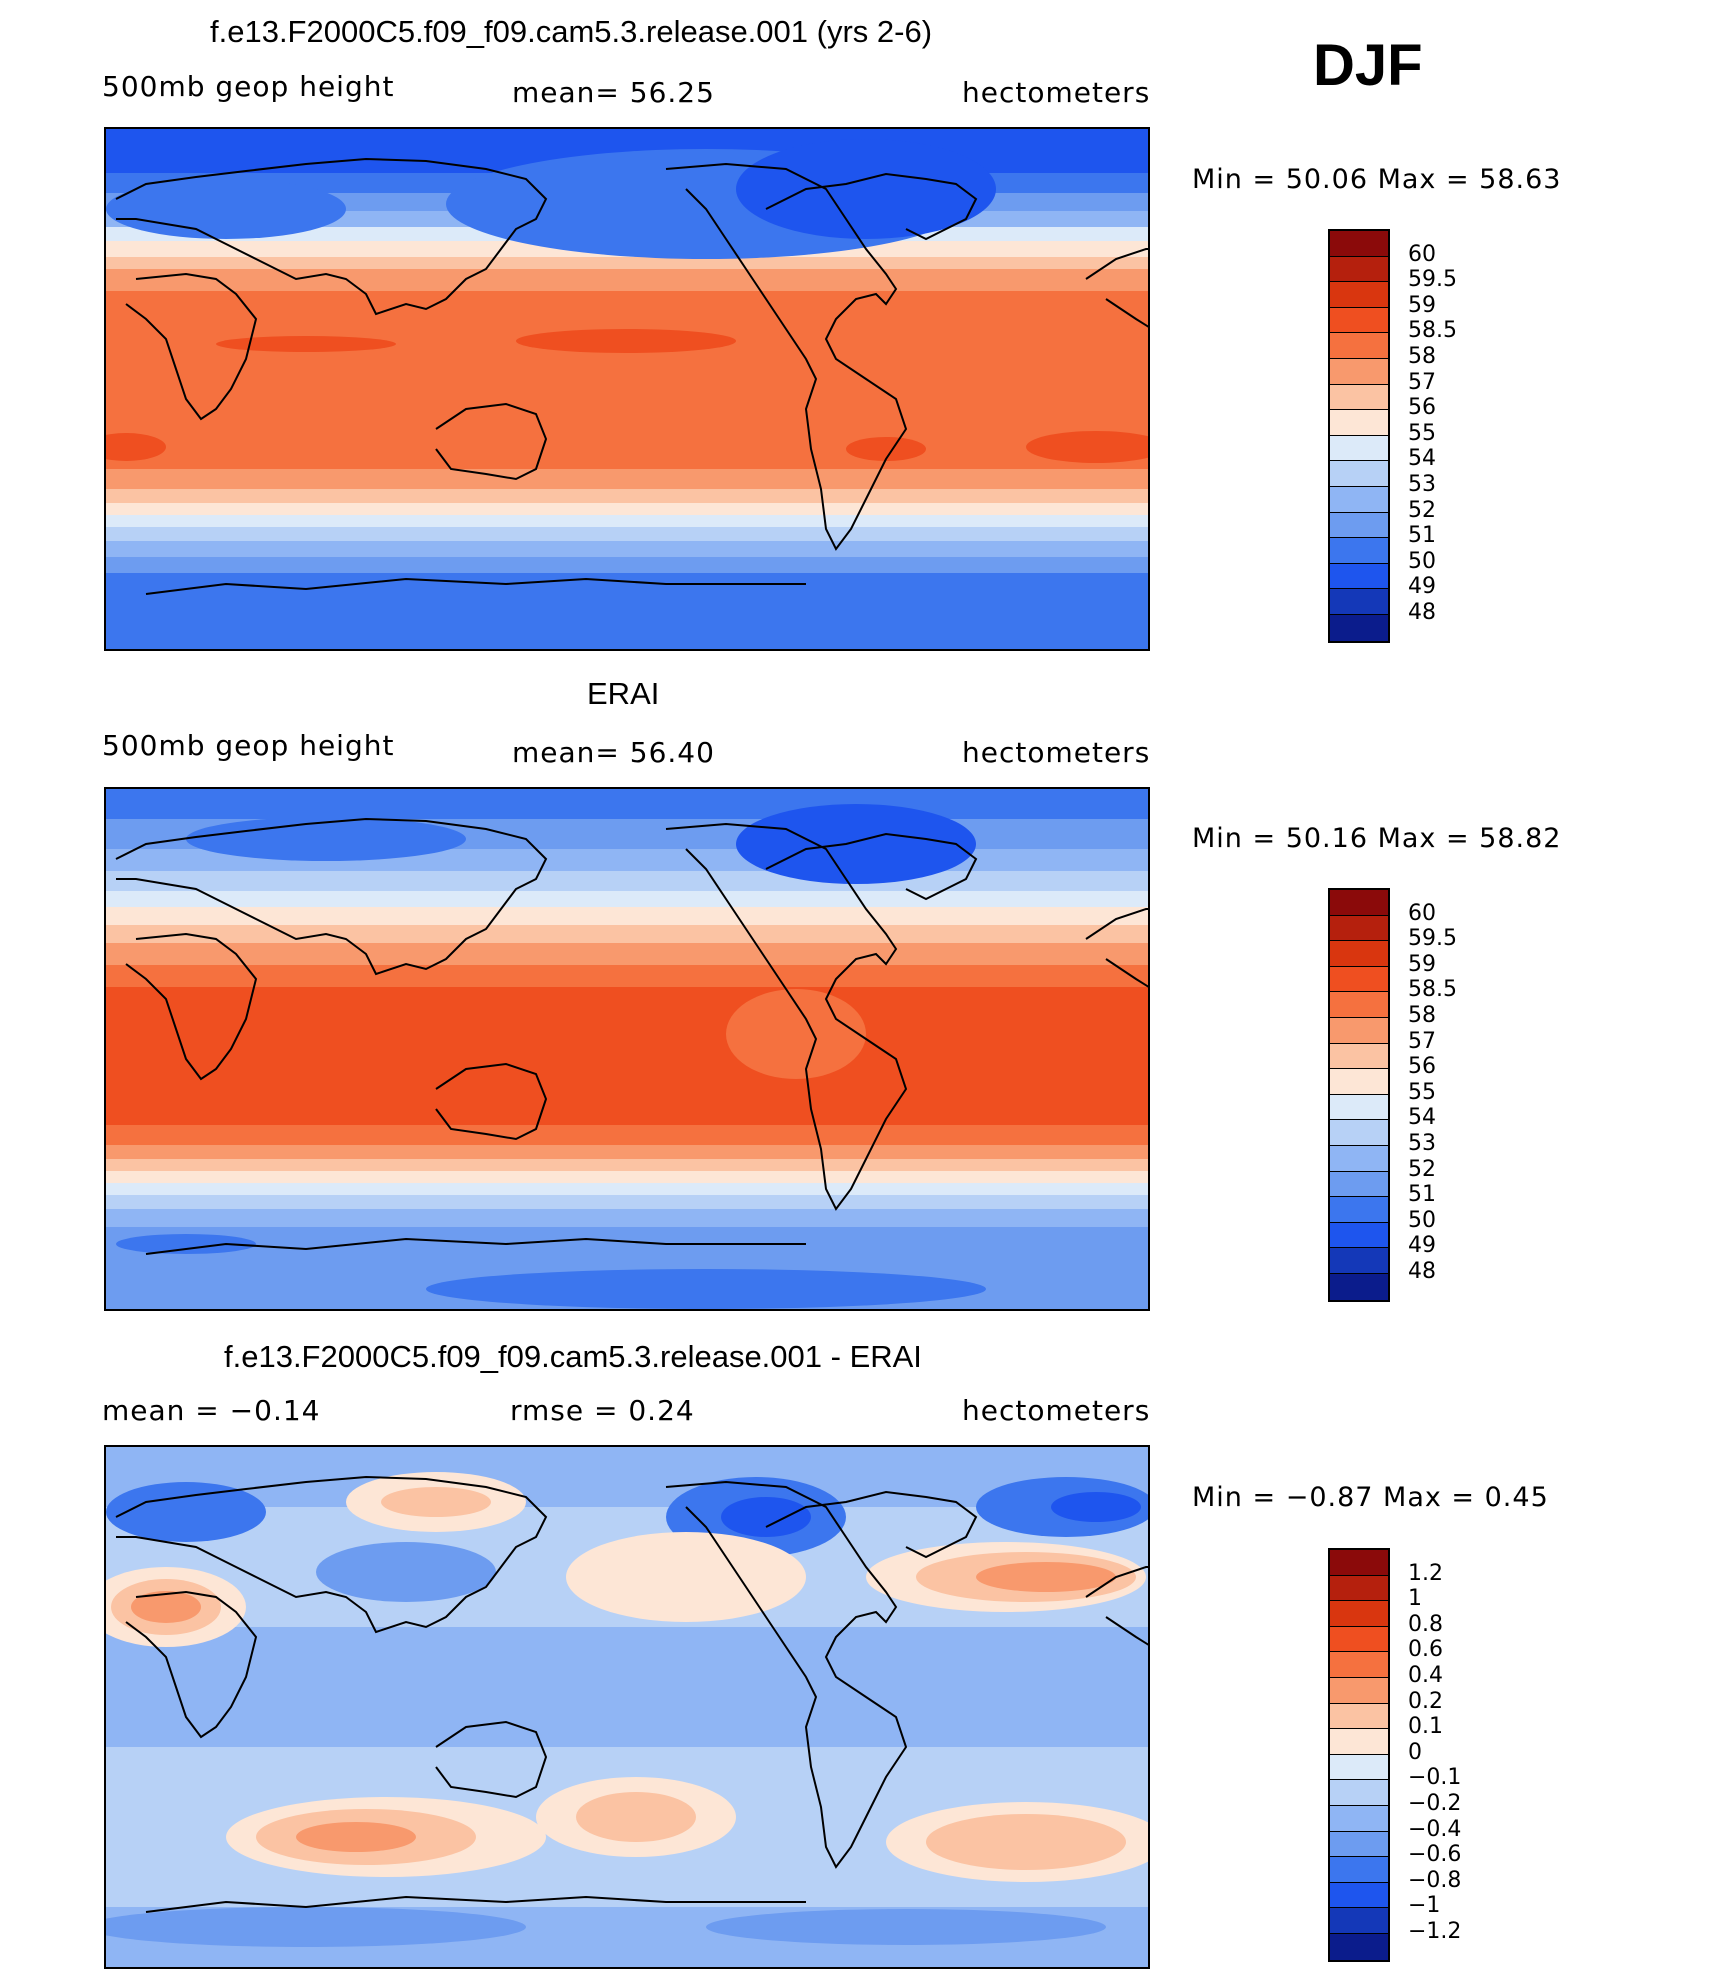  What do you see at coordinates (1056, 1410) in the screenshot?
I see `panel-3-units-label: hectometers` at bounding box center [1056, 1410].